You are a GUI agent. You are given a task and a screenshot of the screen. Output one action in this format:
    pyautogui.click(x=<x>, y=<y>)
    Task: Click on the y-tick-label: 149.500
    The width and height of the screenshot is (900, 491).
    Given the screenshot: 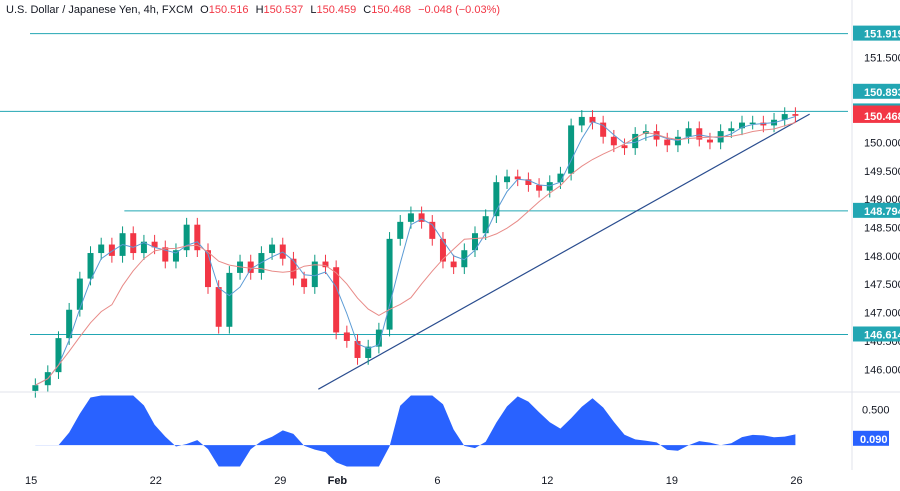 What is the action you would take?
    pyautogui.click(x=882, y=172)
    